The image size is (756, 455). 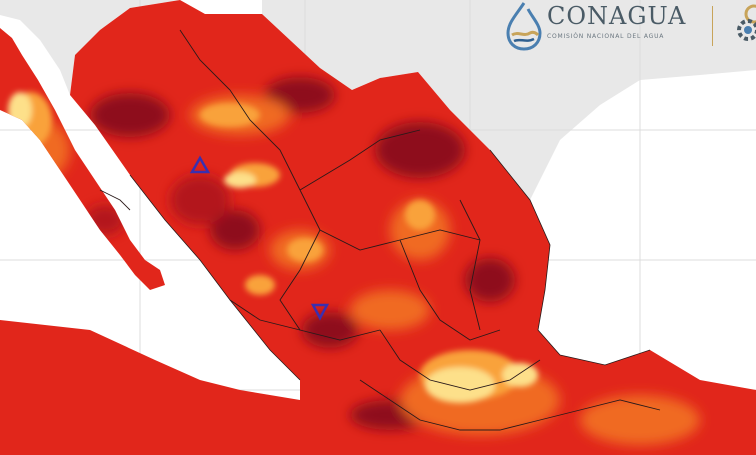 What do you see at coordinates (200, 164) in the screenshot?
I see `marker-sonora-chihuahua` at bounding box center [200, 164].